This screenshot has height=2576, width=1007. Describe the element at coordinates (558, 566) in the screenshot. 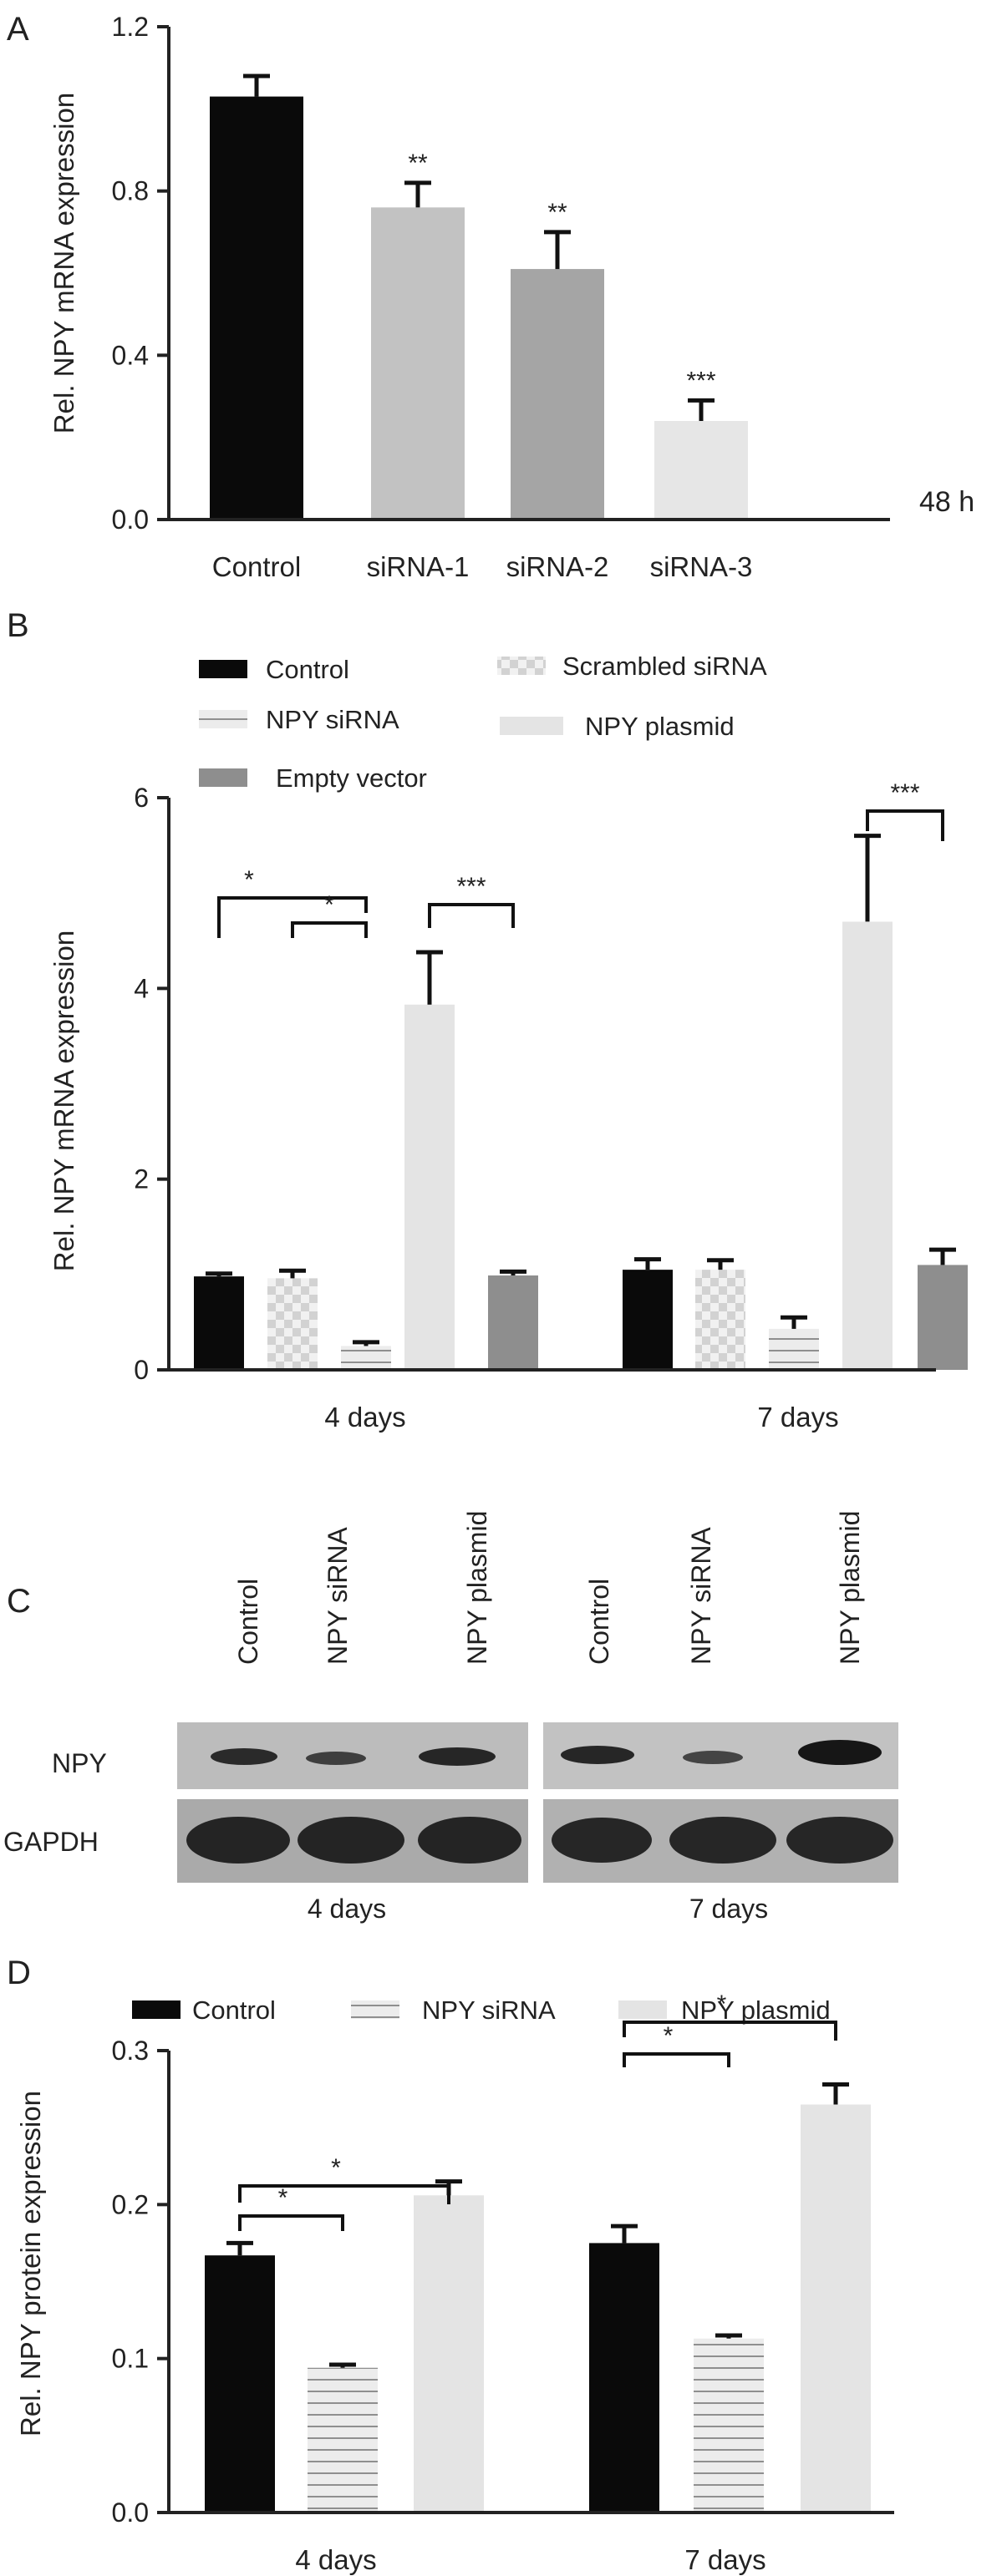

I see `panel-a-x-label-sirna-2: siRNA-2` at that location.